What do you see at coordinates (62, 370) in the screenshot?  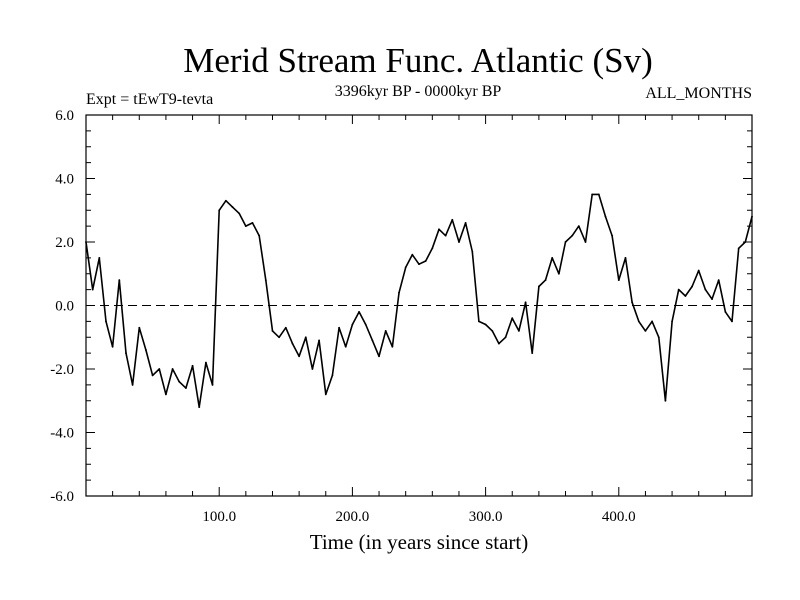 I see `y-tick-label: -2.0` at bounding box center [62, 370].